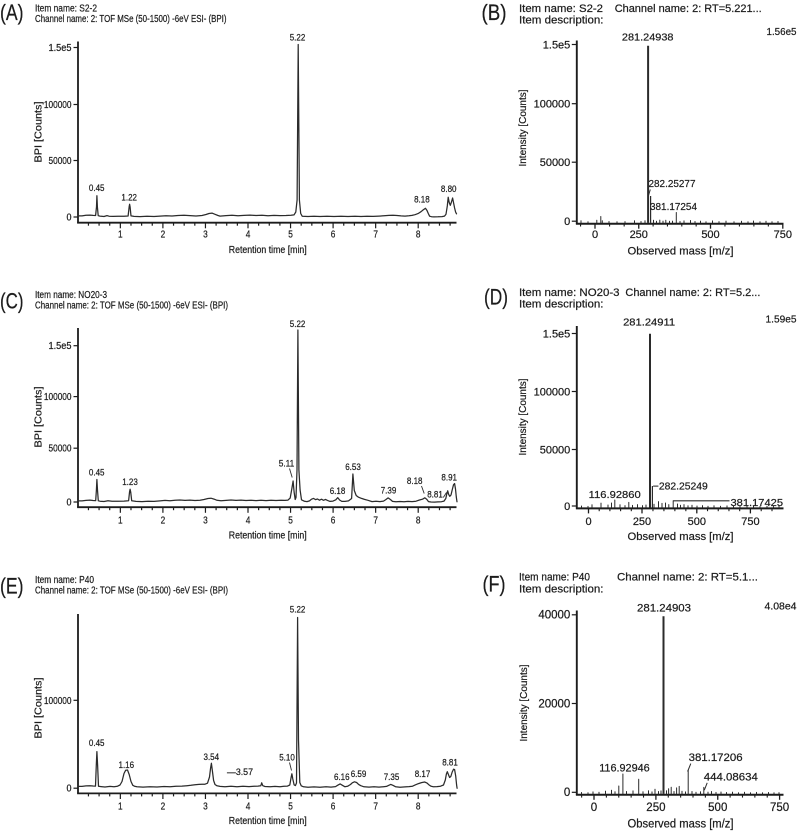  I want to click on svg-text: (E), so click(12, 585).